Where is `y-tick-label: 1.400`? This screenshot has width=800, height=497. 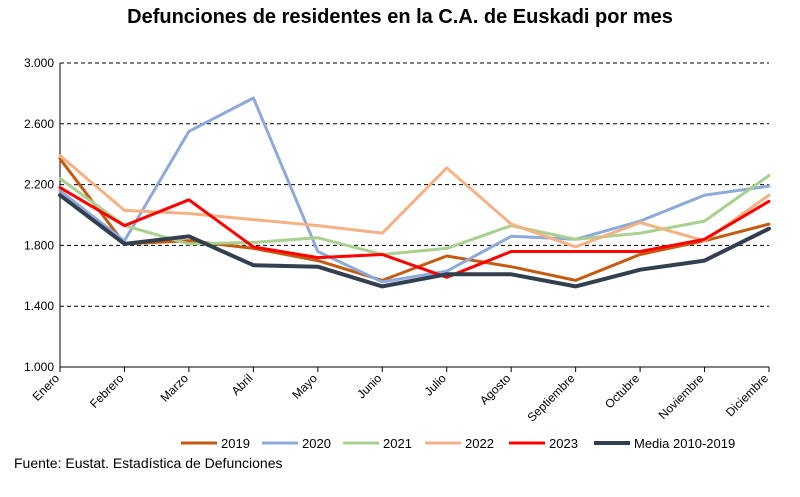 y-tick-label: 1.400 is located at coordinates (39, 306).